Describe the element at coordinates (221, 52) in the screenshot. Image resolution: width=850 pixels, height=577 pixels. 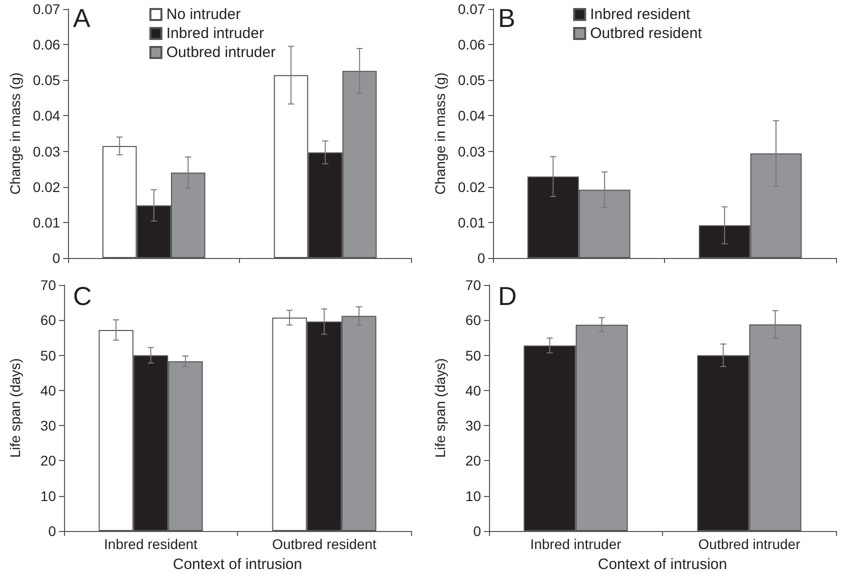
I see `legend-label: Outbred intruder` at that location.